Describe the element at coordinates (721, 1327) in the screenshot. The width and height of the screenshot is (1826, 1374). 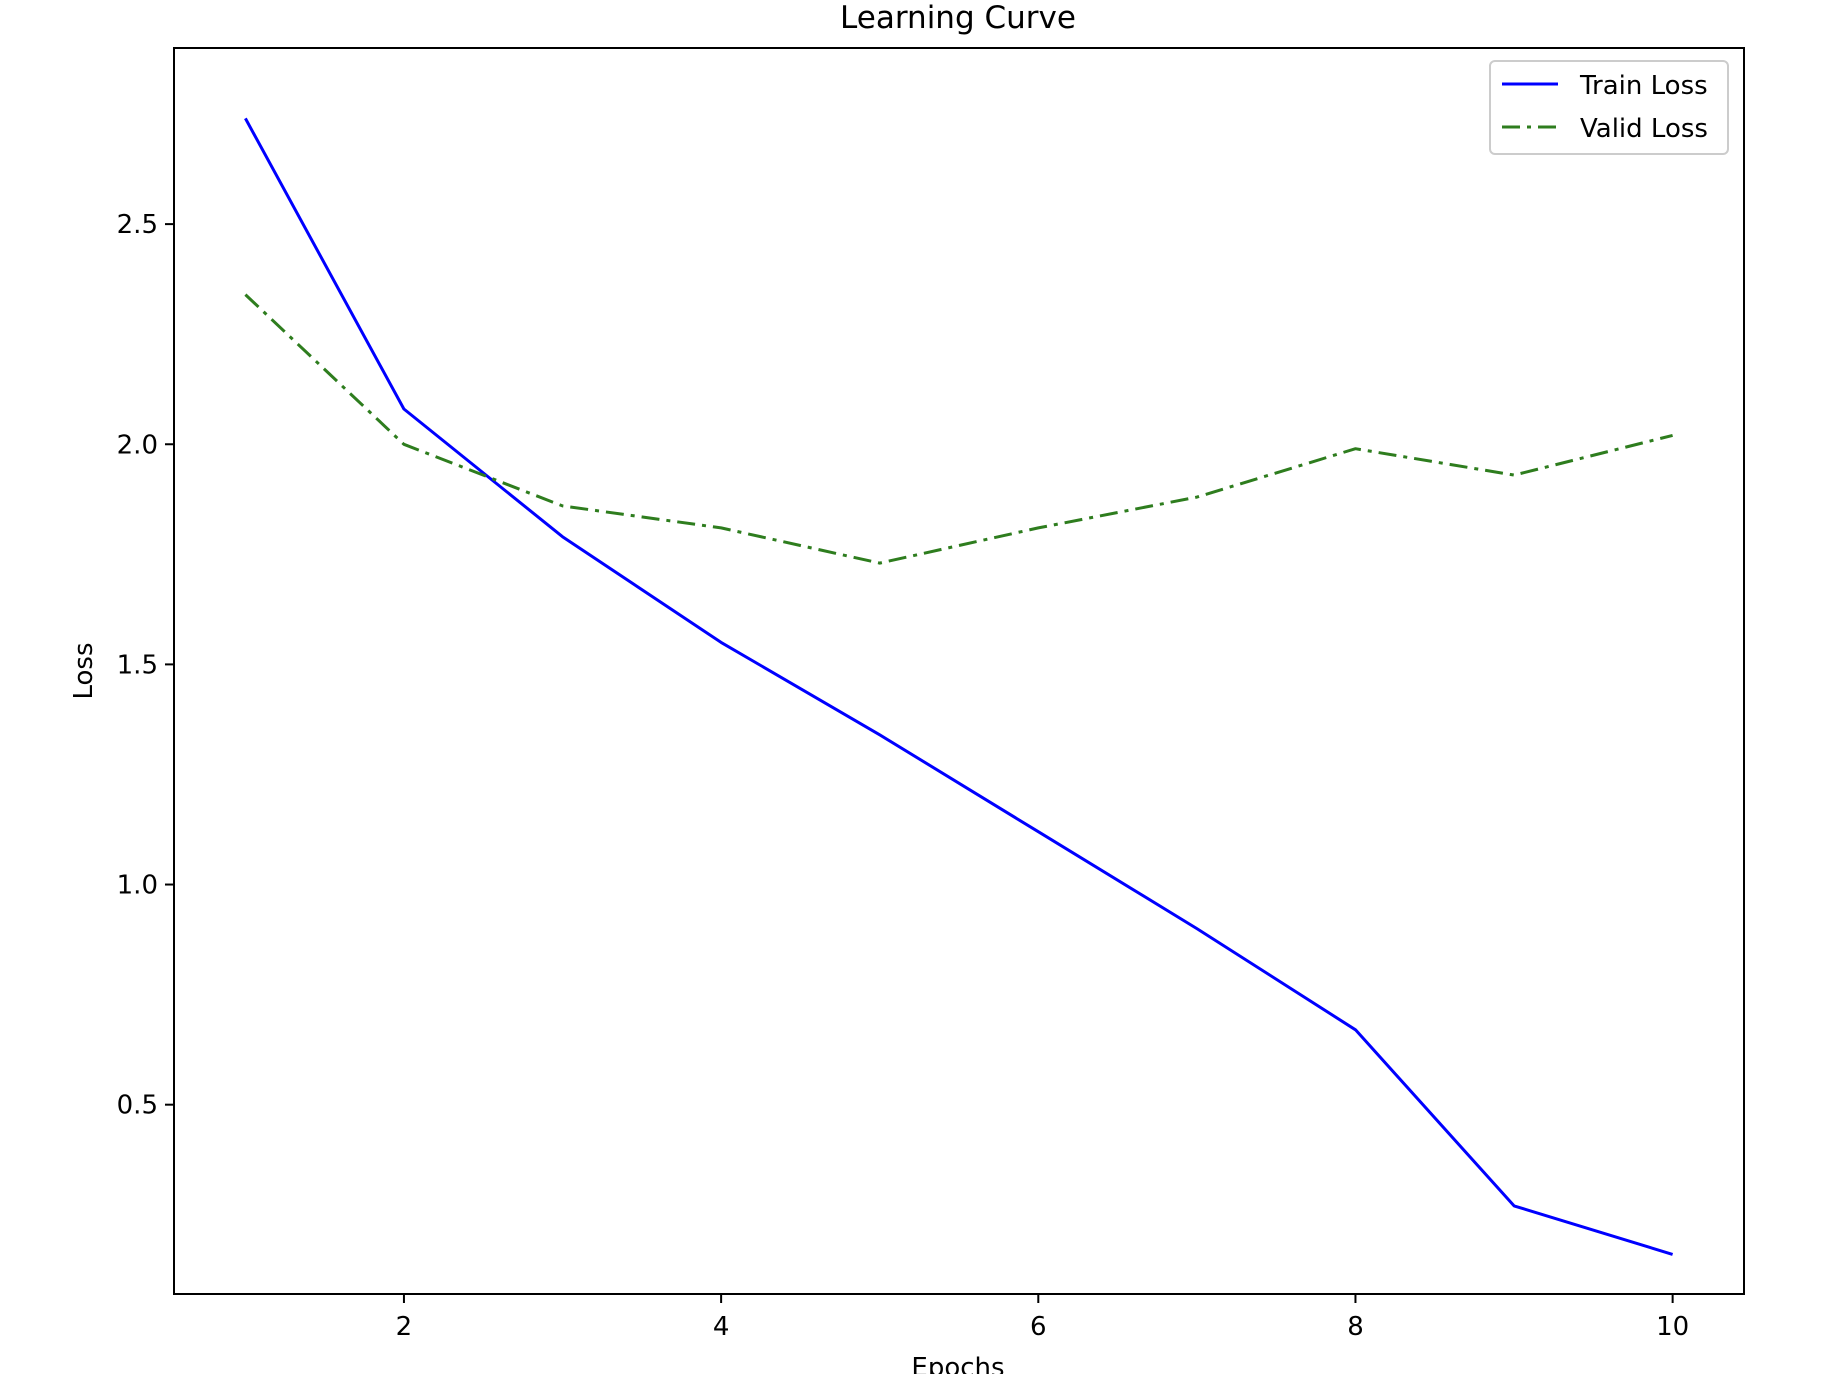
I see `x-tick-label: 4` at that location.